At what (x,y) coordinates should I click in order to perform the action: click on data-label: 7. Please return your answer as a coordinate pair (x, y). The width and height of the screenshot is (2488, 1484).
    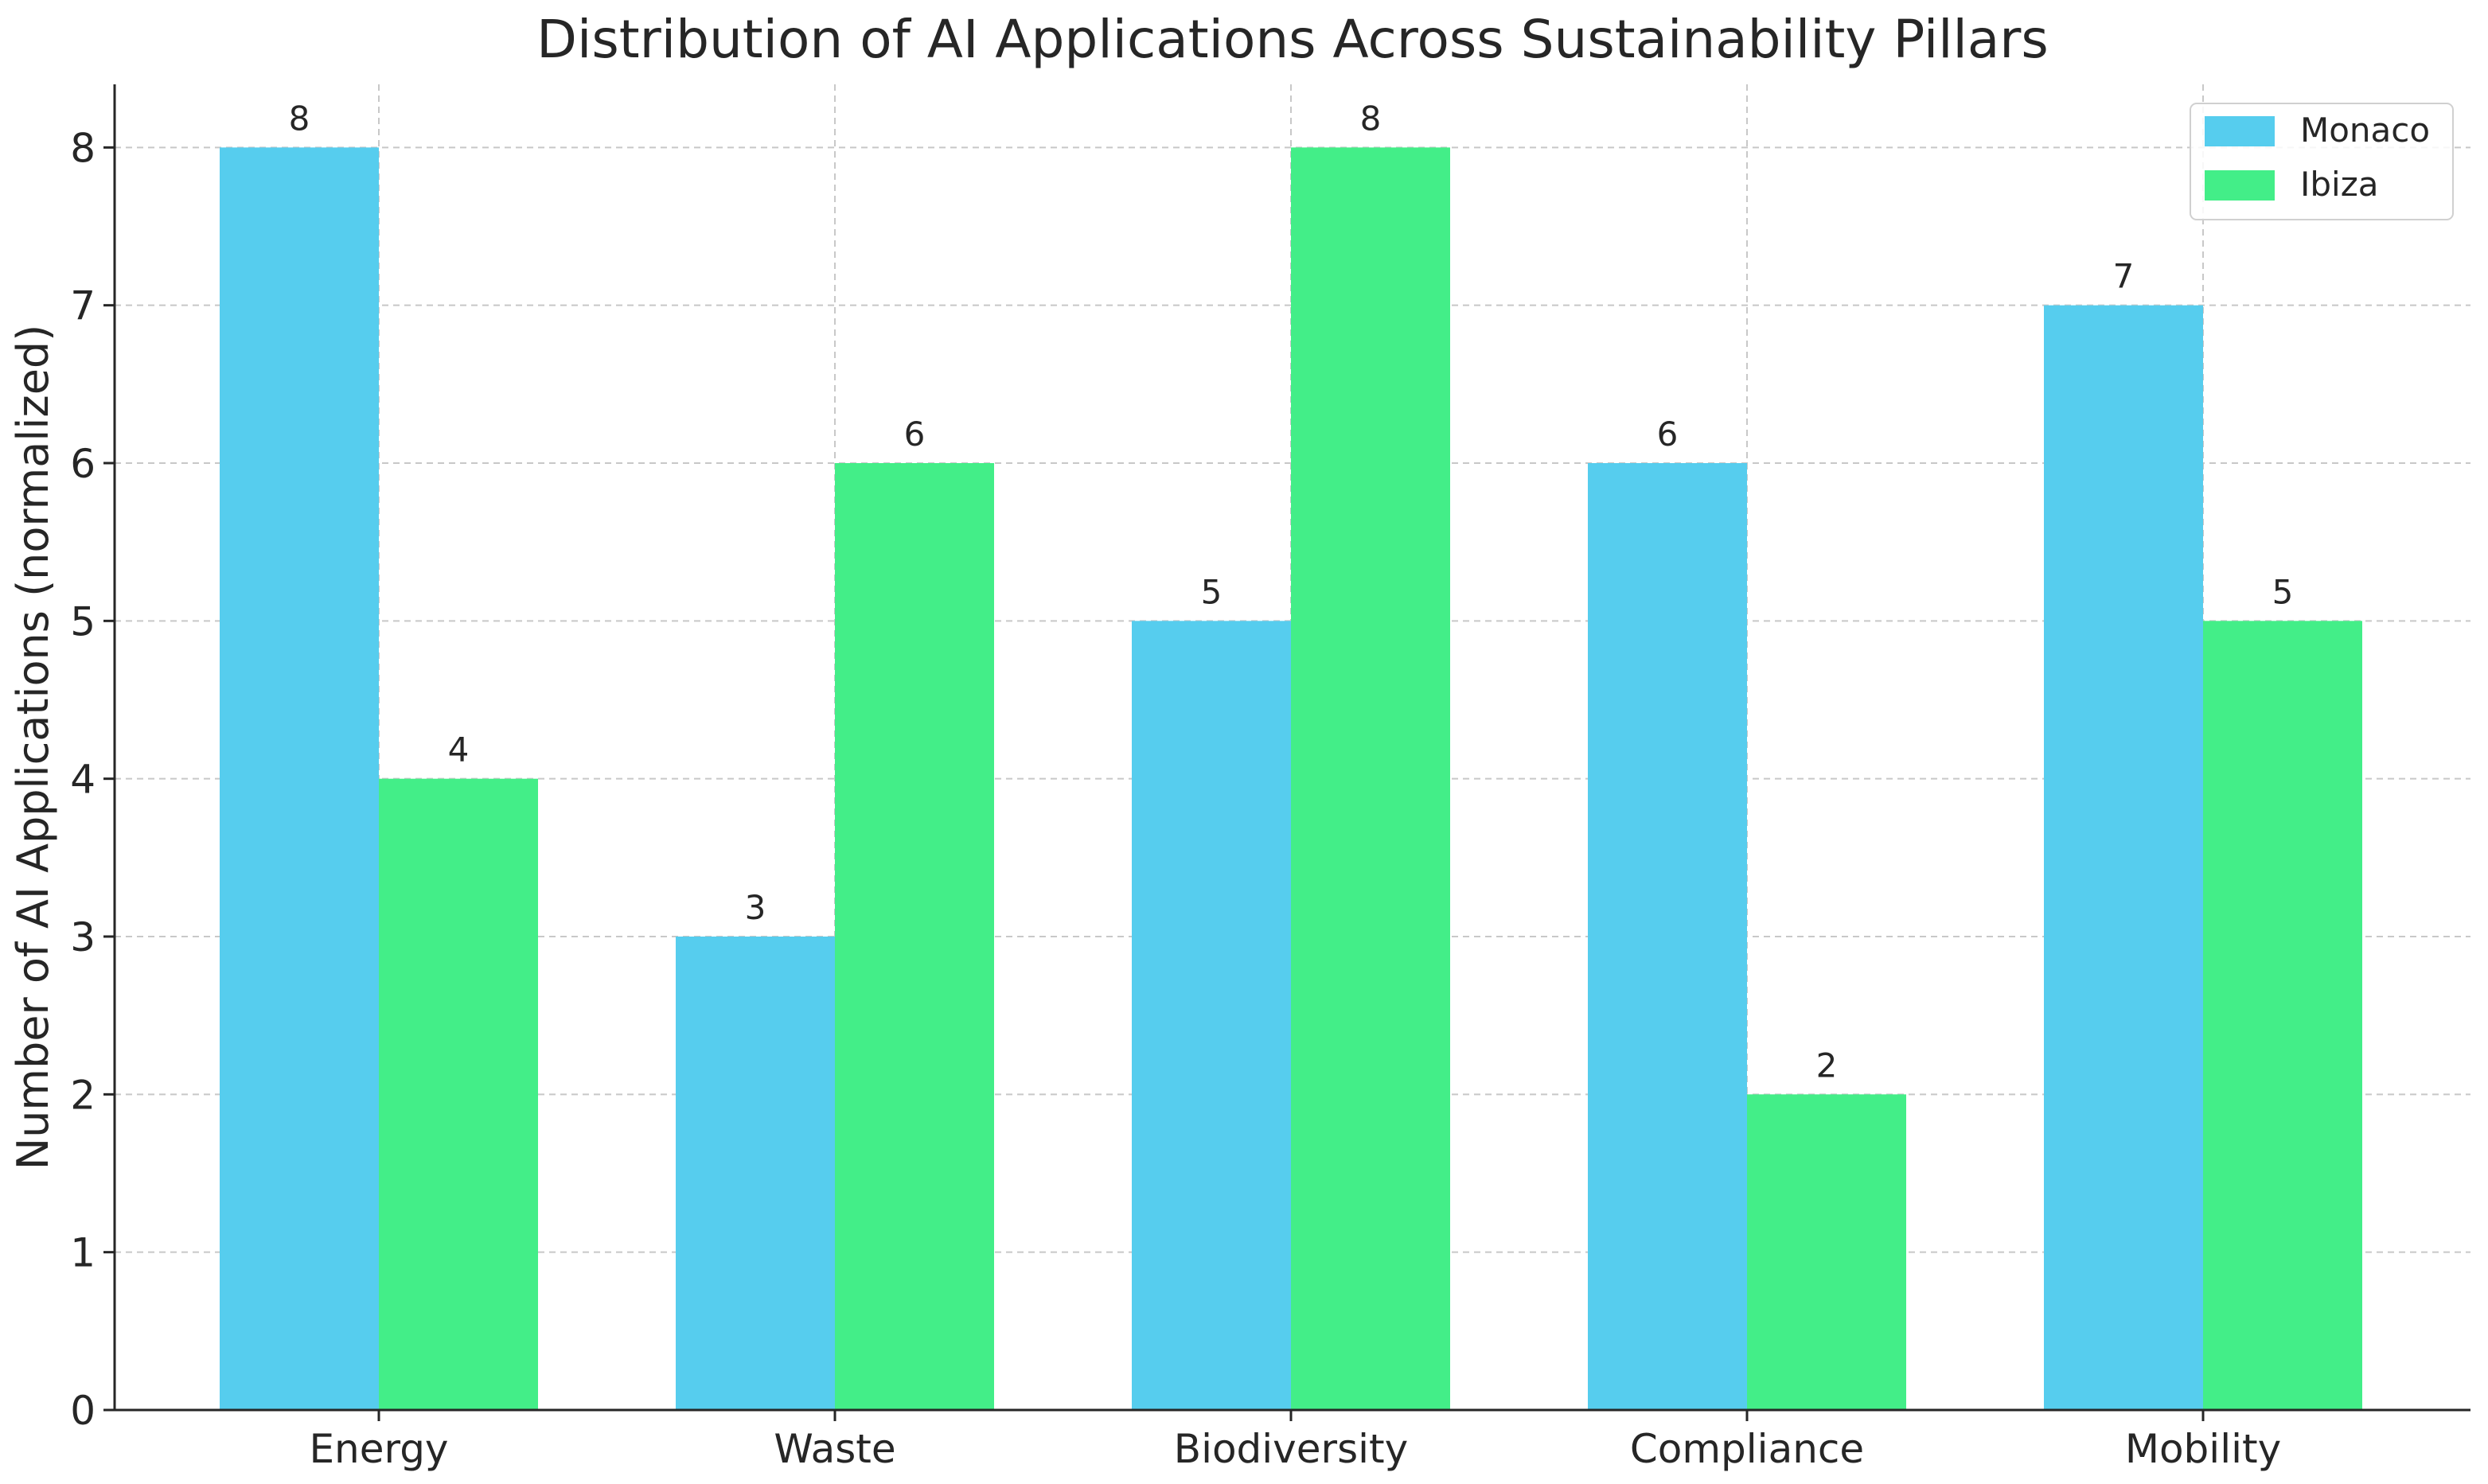
    Looking at the image, I should click on (2124, 276).